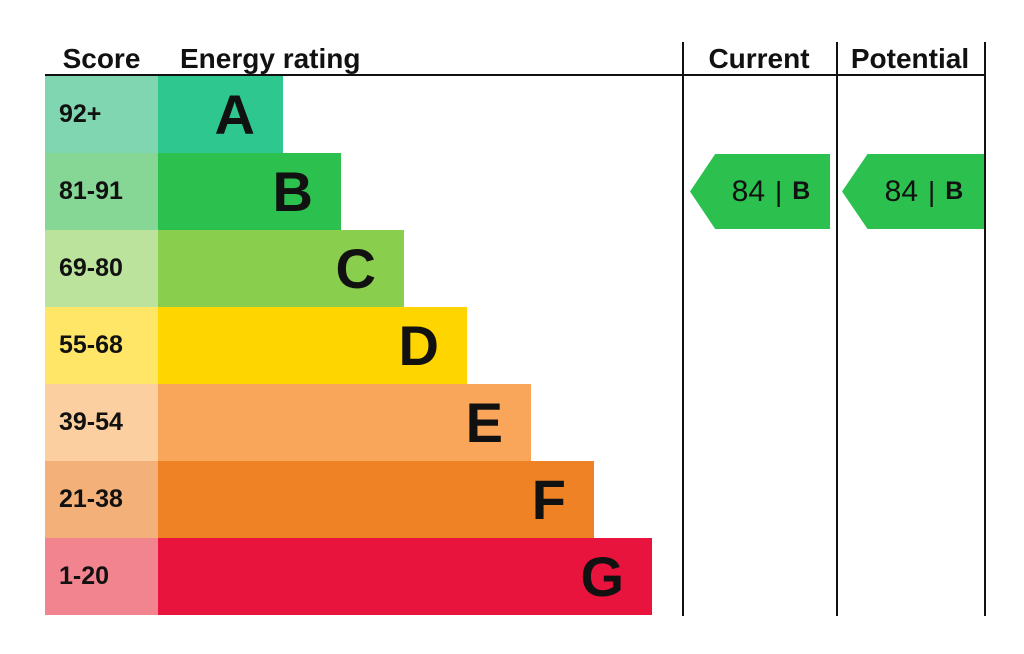  I want to click on rating-letter: D, so click(418, 345).